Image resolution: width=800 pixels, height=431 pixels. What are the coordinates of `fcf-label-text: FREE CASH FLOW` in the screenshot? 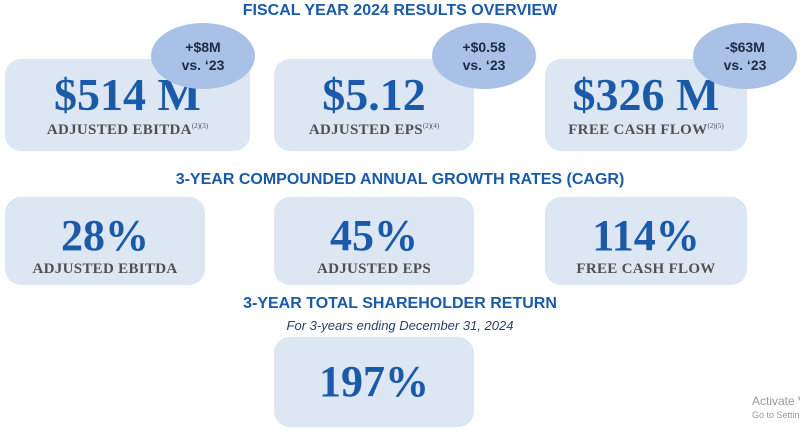 It's located at (638, 130).